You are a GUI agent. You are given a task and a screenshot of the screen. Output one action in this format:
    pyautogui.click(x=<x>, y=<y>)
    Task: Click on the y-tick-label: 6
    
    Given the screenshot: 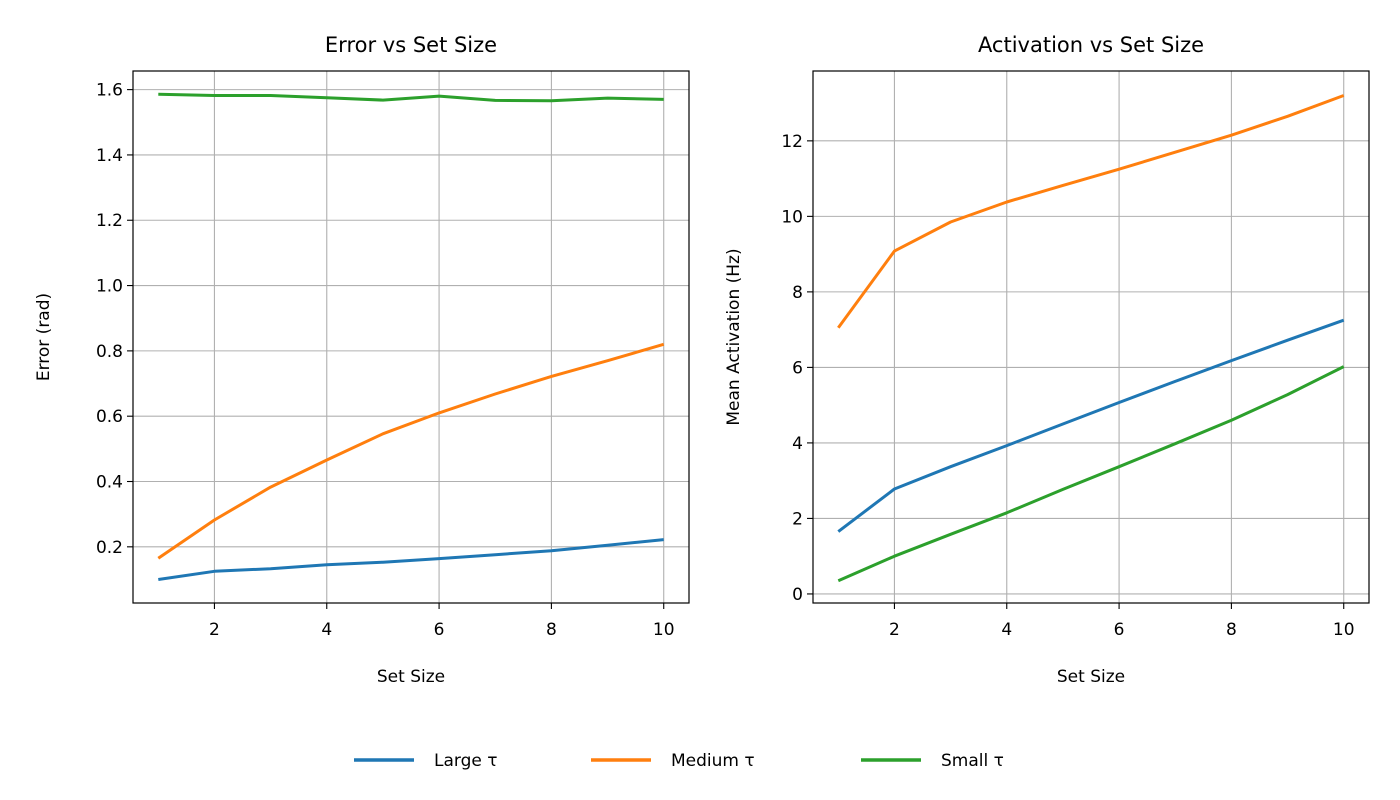 What is the action you would take?
    pyautogui.click(x=797, y=368)
    